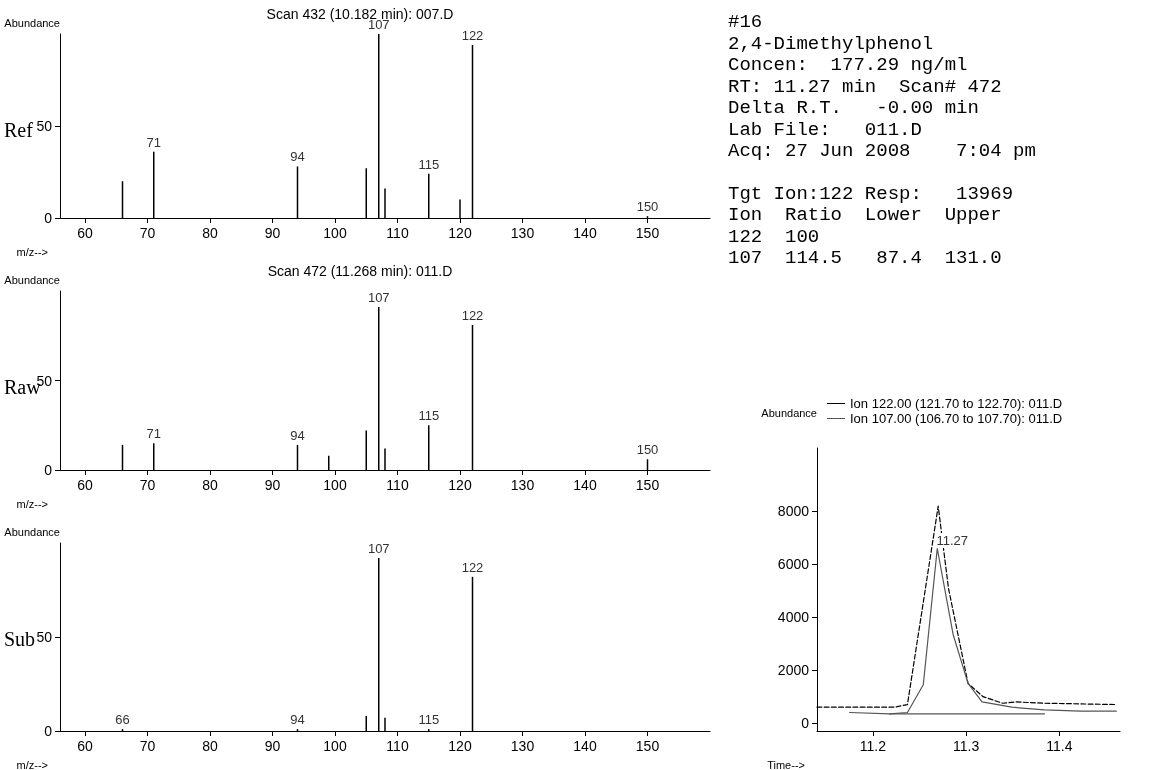 Image resolution: width=1165 pixels, height=770 pixels. Describe the element at coordinates (873, 746) in the screenshot. I see `x-tick-label: 11.2` at that location.